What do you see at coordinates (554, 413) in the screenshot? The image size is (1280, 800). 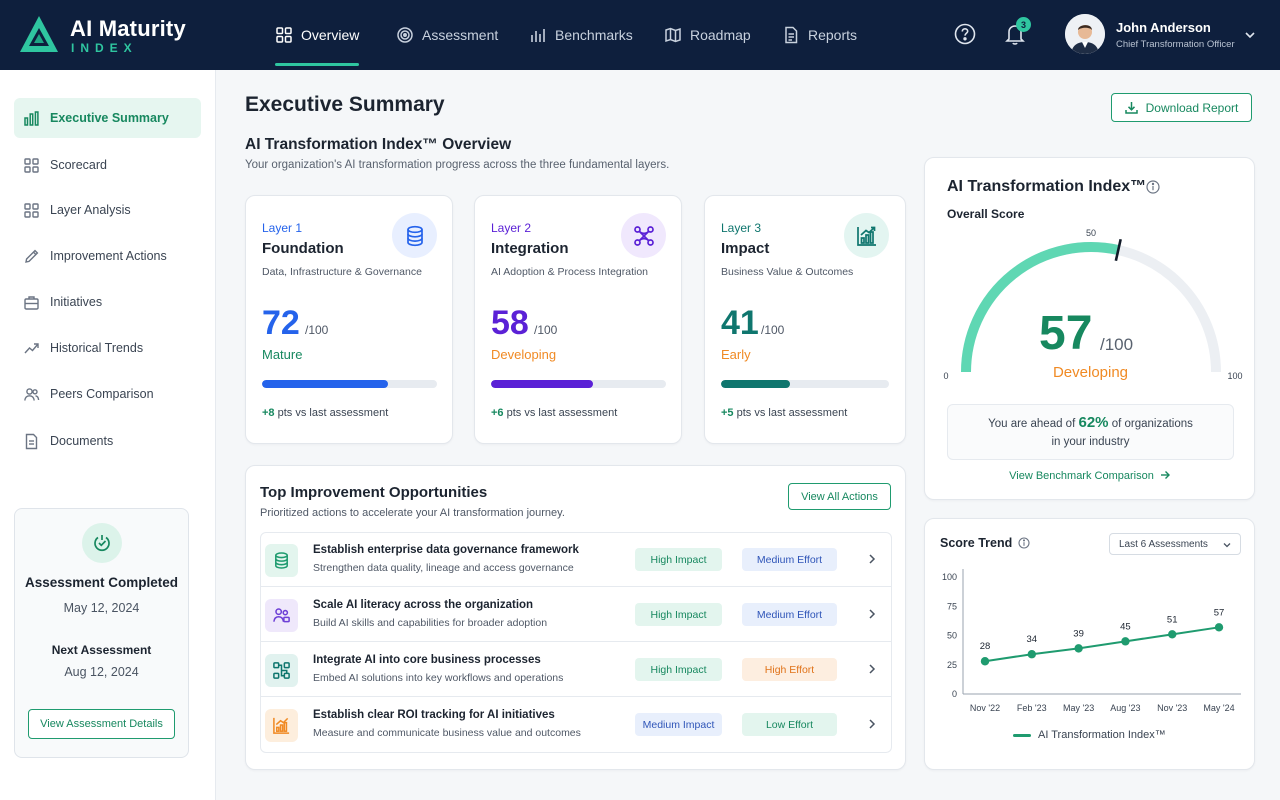 I see `layer-delta: +6 pts vs last assessment` at bounding box center [554, 413].